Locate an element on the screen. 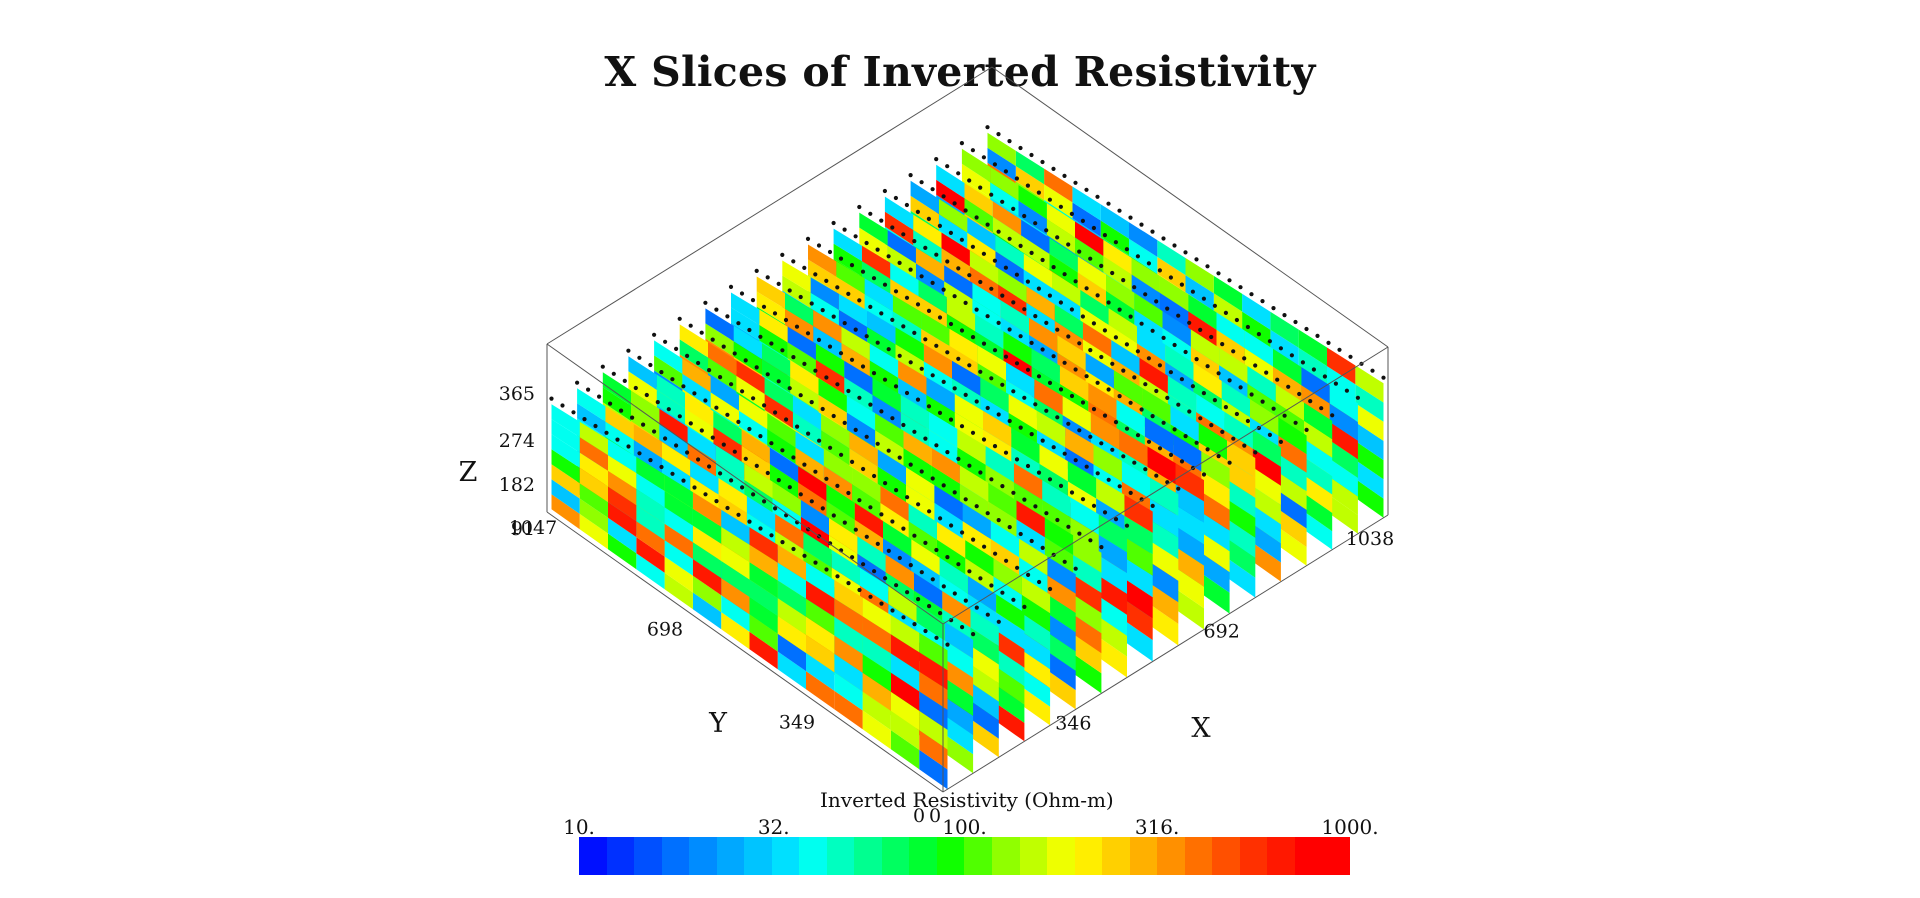 The image size is (1920, 898). z-axis-label: Z is located at coordinates (468, 472).